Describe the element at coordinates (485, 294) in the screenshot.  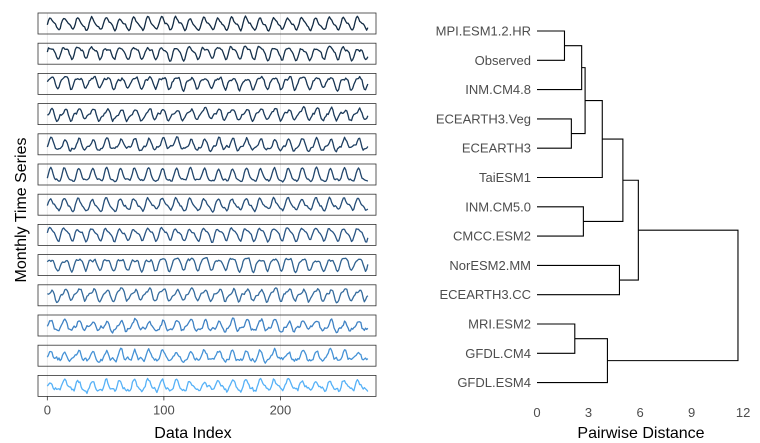
I see `dendrogram-leaf-label: ECEARTH3.CC` at that location.